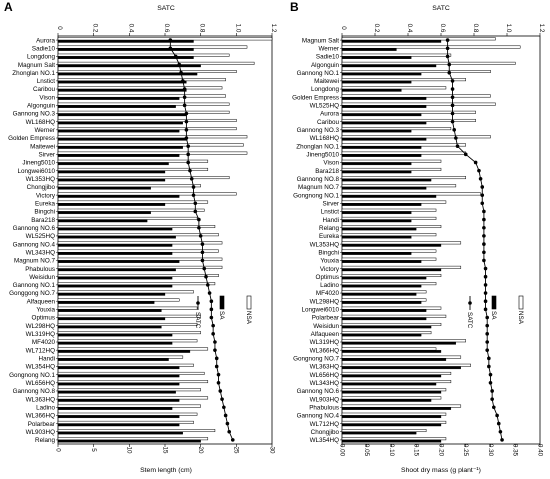  What do you see at coordinates (325, 334) in the screenshot?
I see `category-label: Alfaqueen` at bounding box center [325, 334].